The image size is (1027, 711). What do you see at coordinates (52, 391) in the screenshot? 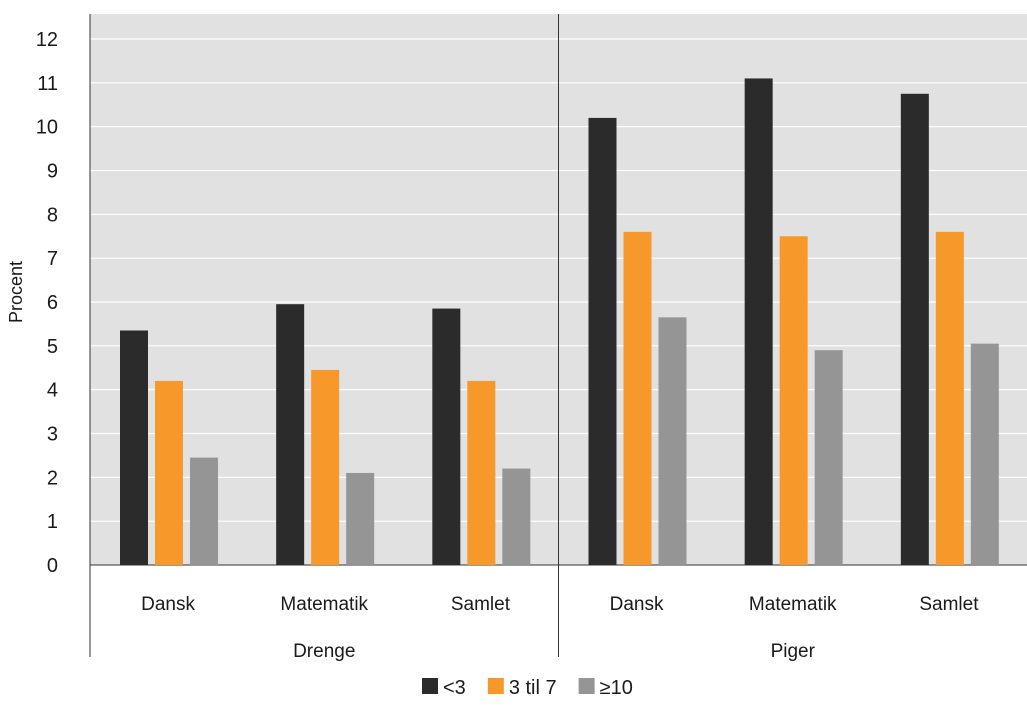
I see `y-tick-label: 4` at bounding box center [52, 391].